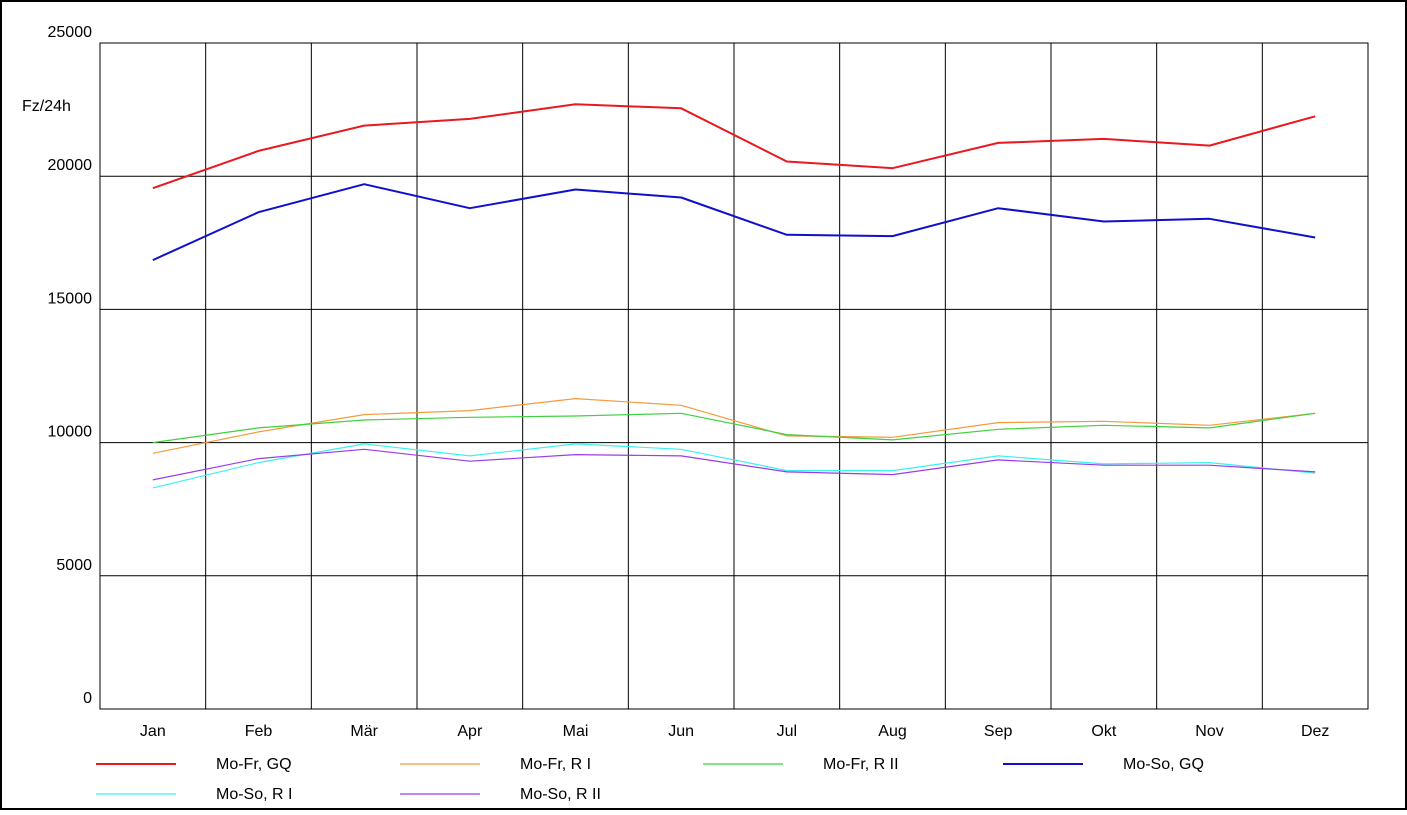 This screenshot has height=815, width=1407. Describe the element at coordinates (70, 165) in the screenshot. I see `y-tick-label: 20000` at that location.